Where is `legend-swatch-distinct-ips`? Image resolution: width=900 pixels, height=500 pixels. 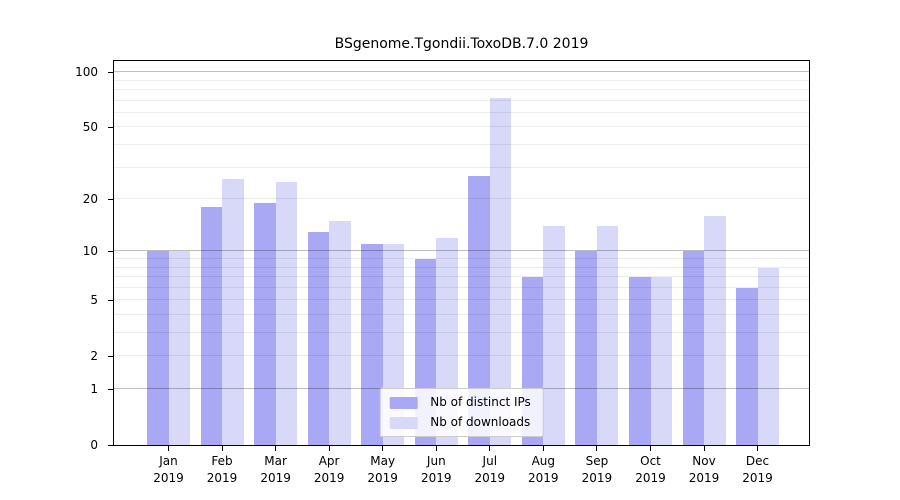 legend-swatch-distinct-ips is located at coordinates (403, 402).